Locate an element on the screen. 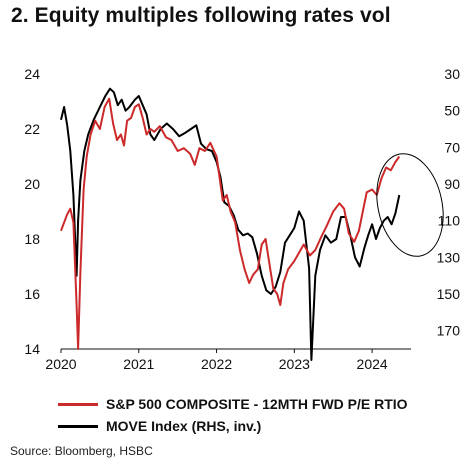 The width and height of the screenshot is (476, 466). legend-swatch-move is located at coordinates (78, 426).